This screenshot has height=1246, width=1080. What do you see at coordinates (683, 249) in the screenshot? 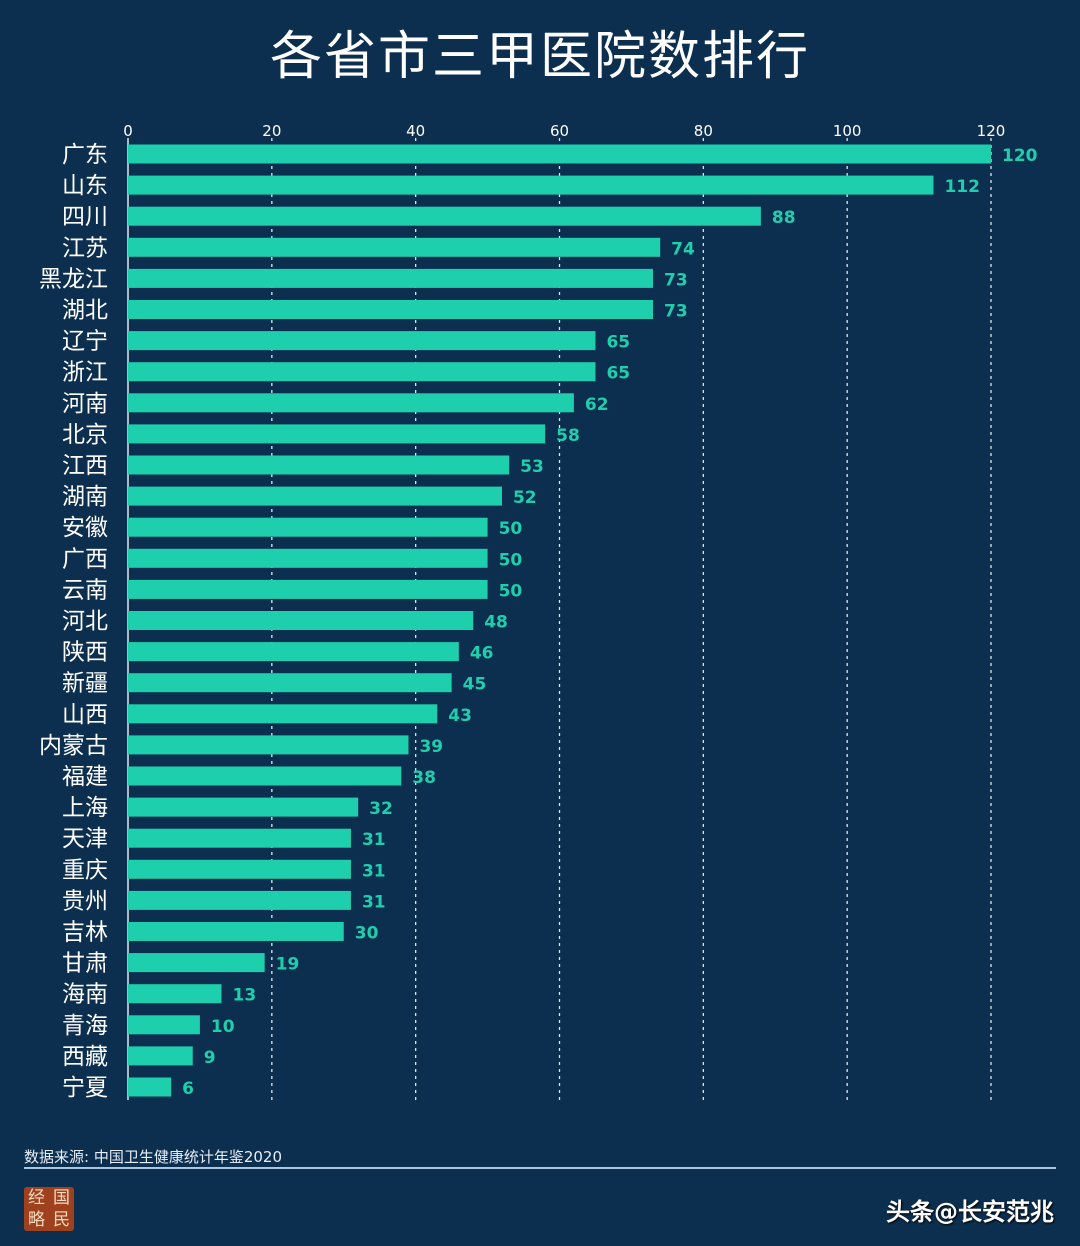
I see `data-label: 74` at bounding box center [683, 249].